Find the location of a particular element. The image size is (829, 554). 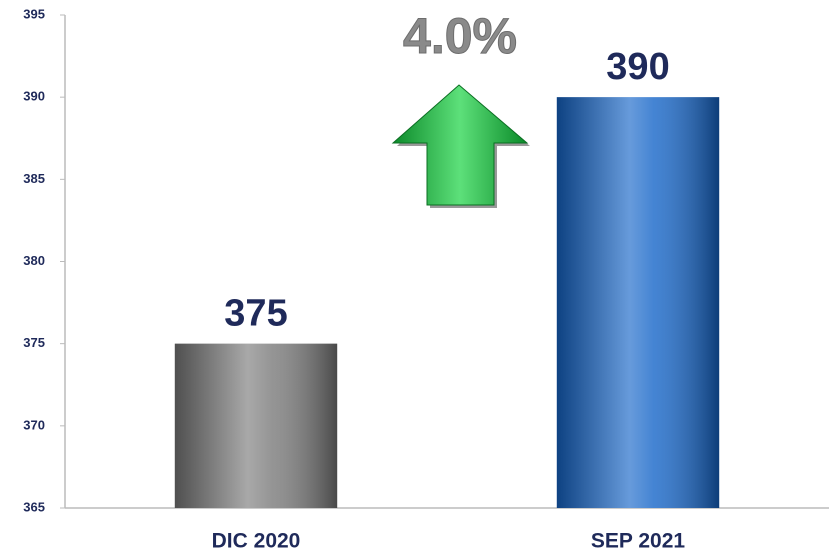

y-tick-label: 380 is located at coordinates (34, 260).